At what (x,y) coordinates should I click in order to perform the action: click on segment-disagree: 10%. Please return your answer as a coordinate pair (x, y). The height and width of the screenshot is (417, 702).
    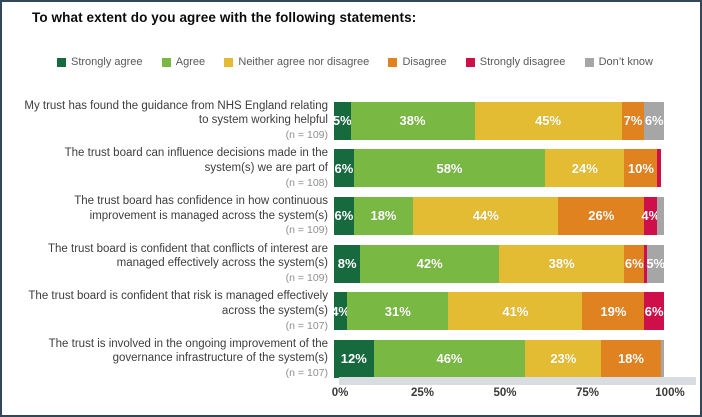
    Looking at the image, I should click on (641, 168).